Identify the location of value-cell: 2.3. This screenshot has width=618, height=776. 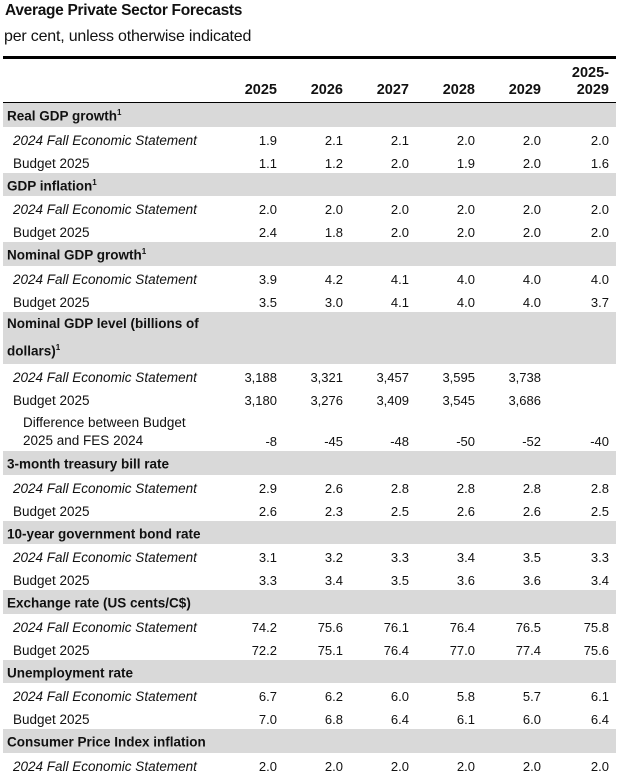
(333, 511).